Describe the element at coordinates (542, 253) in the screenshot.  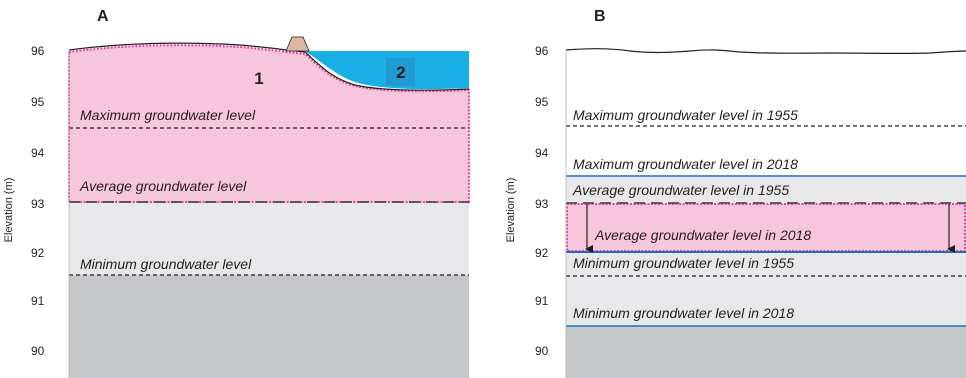
I see `panel-b-tick-92: 92` at that location.